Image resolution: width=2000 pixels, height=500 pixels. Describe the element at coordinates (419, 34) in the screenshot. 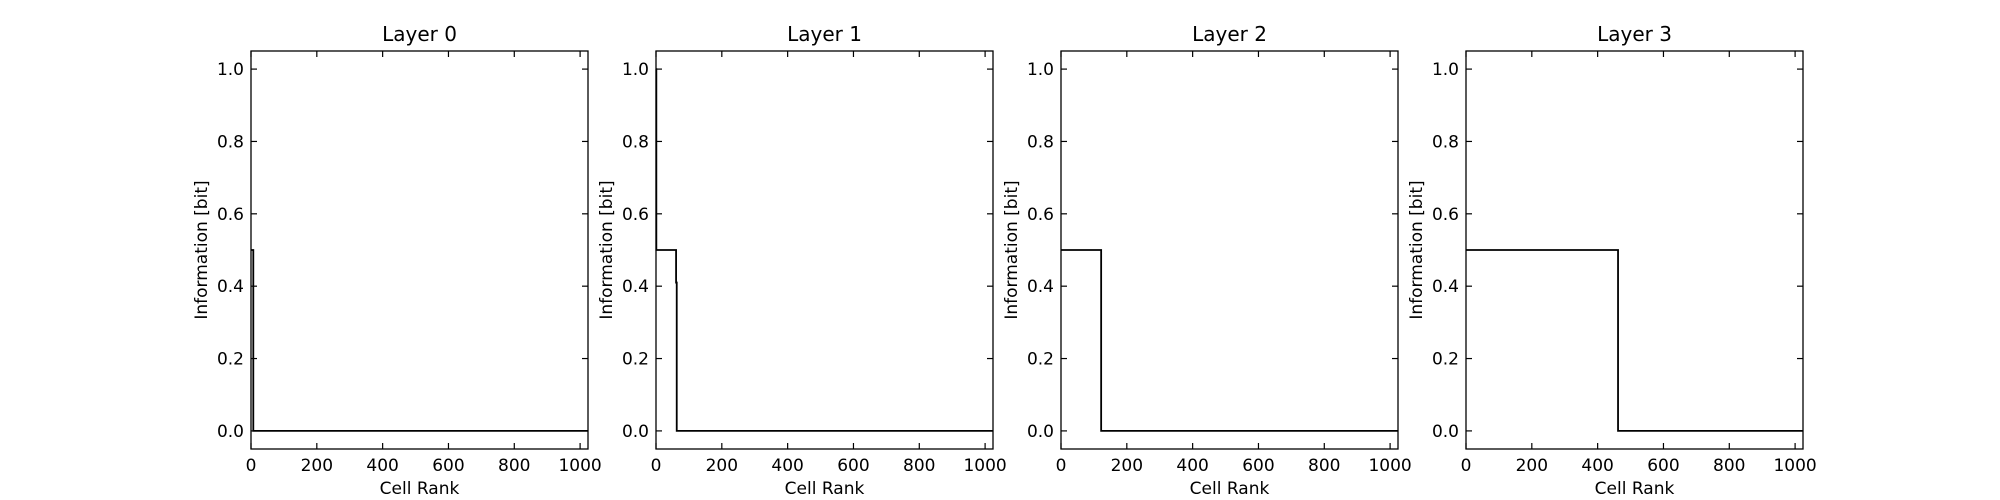

I see `subplot-title: Layer 0` at that location.